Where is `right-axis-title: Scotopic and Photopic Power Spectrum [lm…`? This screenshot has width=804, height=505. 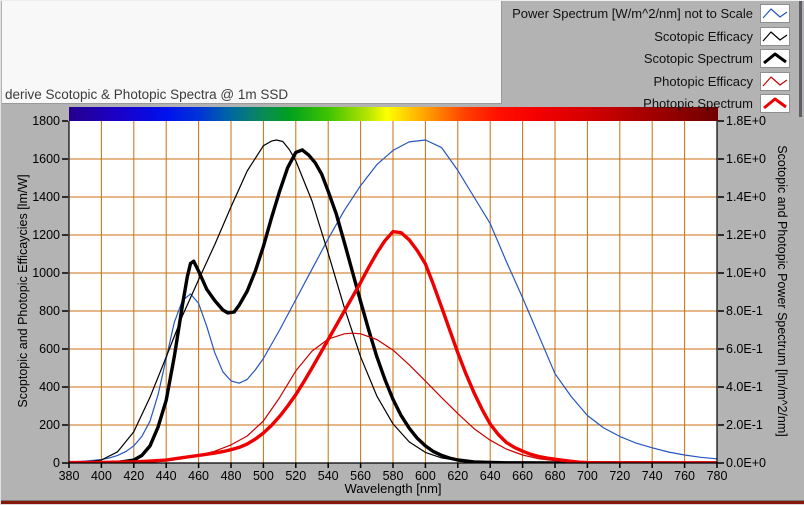
right-axis-title: Scotopic and Photopic Power Spectrum [lm… is located at coordinates (782, 290).